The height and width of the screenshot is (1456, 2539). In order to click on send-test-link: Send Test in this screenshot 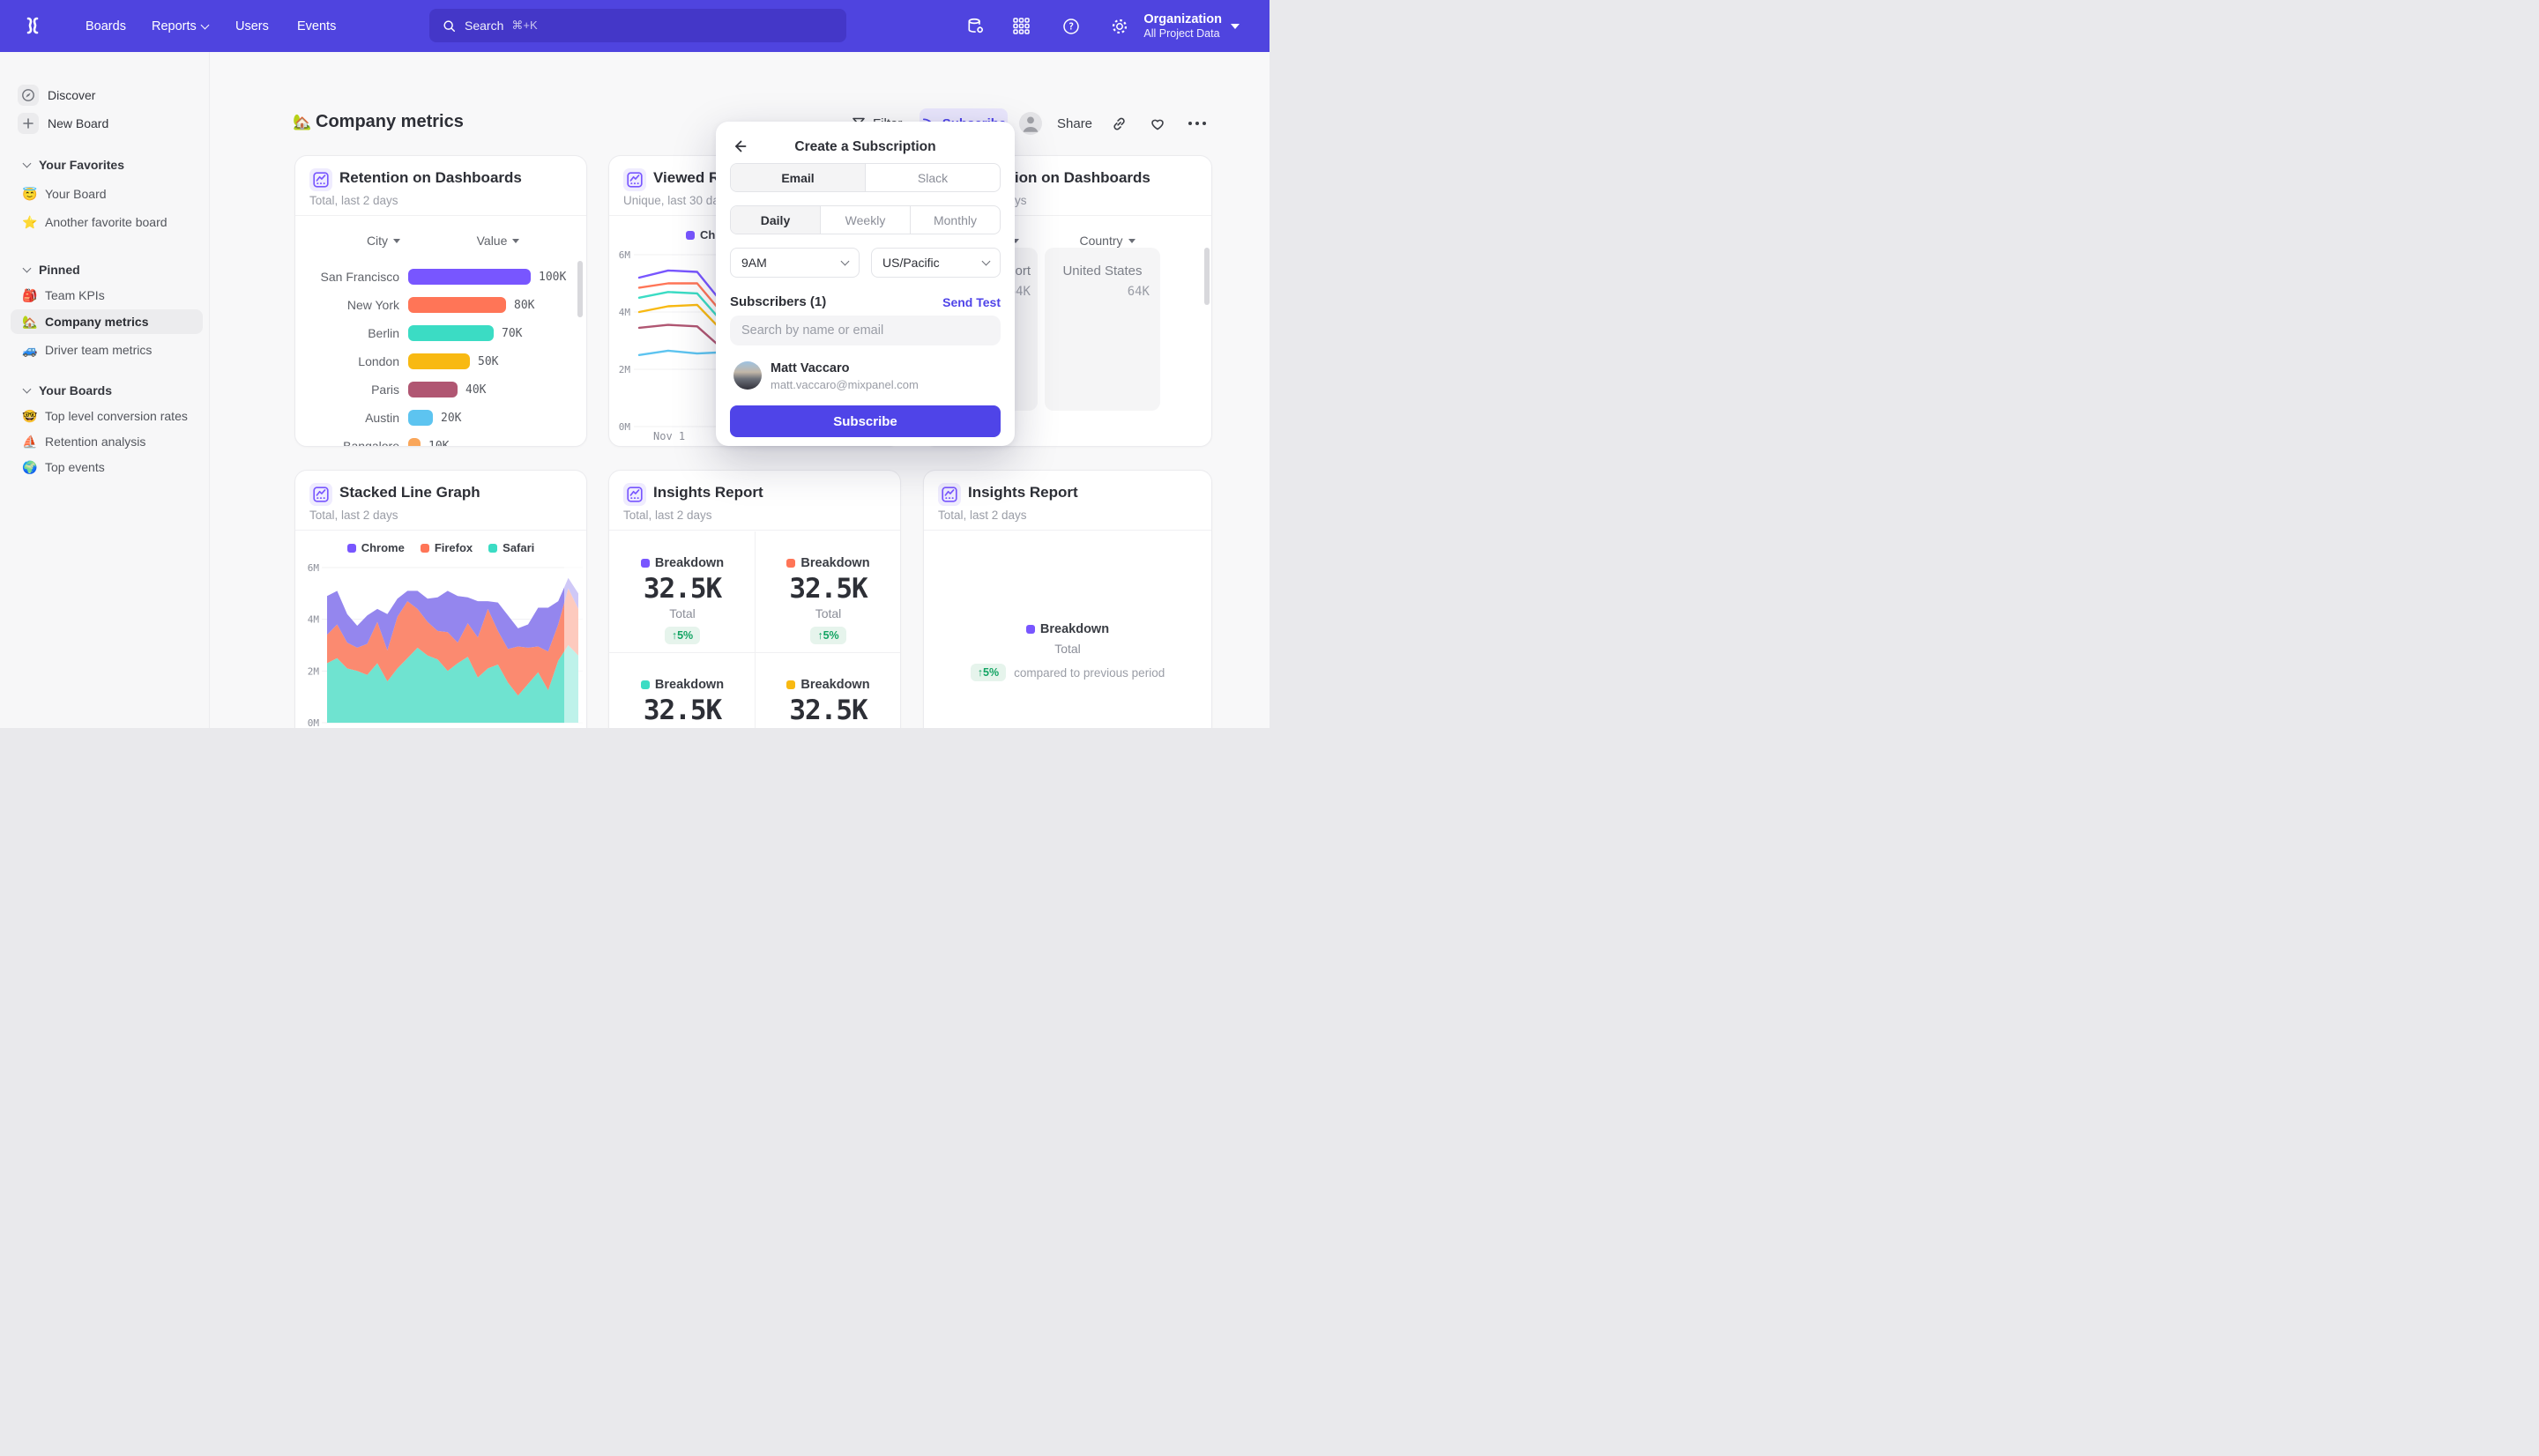, I will do `click(971, 302)`.